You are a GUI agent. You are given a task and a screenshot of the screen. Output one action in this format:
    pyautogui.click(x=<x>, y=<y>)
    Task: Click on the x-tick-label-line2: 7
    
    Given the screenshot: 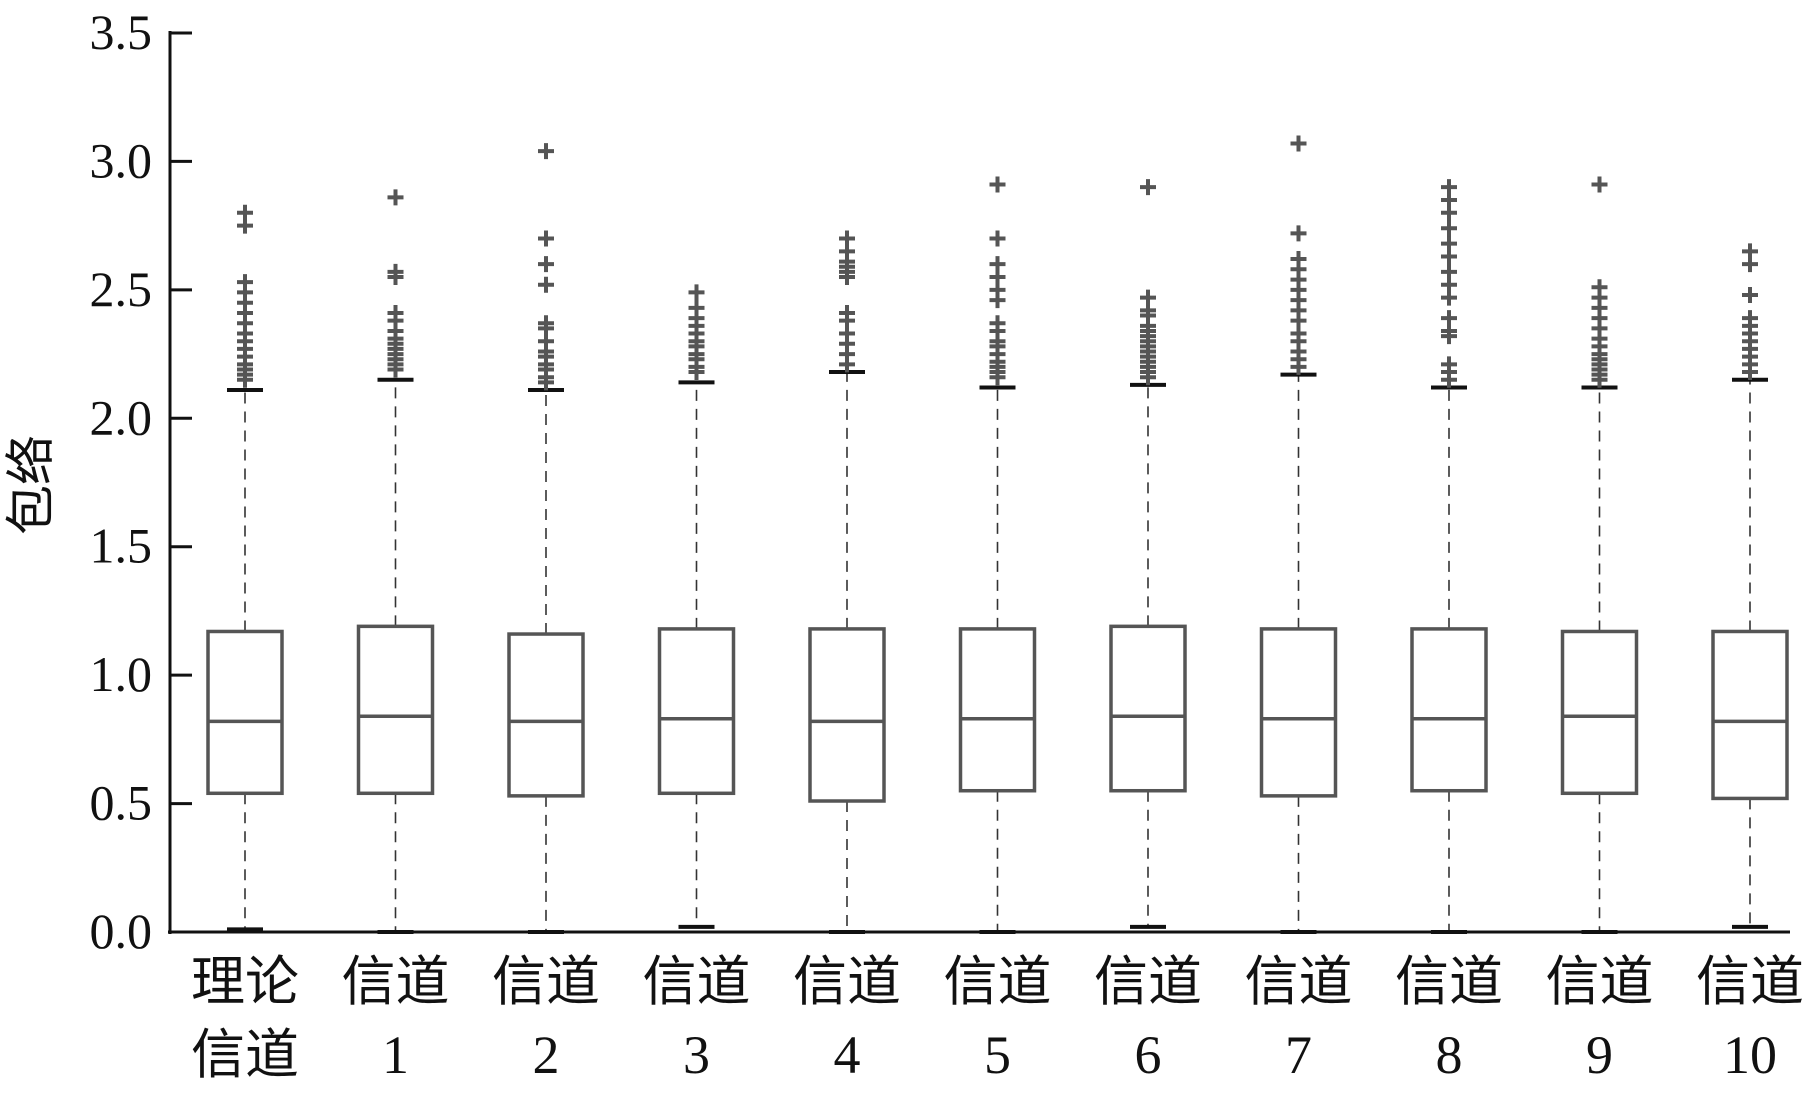 What is the action you would take?
    pyautogui.click(x=1298, y=1055)
    